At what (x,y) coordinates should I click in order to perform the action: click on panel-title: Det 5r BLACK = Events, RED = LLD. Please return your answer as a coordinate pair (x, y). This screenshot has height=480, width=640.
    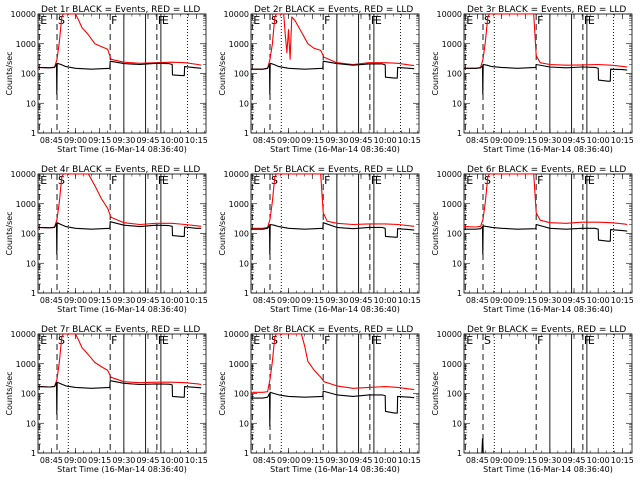
    Looking at the image, I should click on (333, 170).